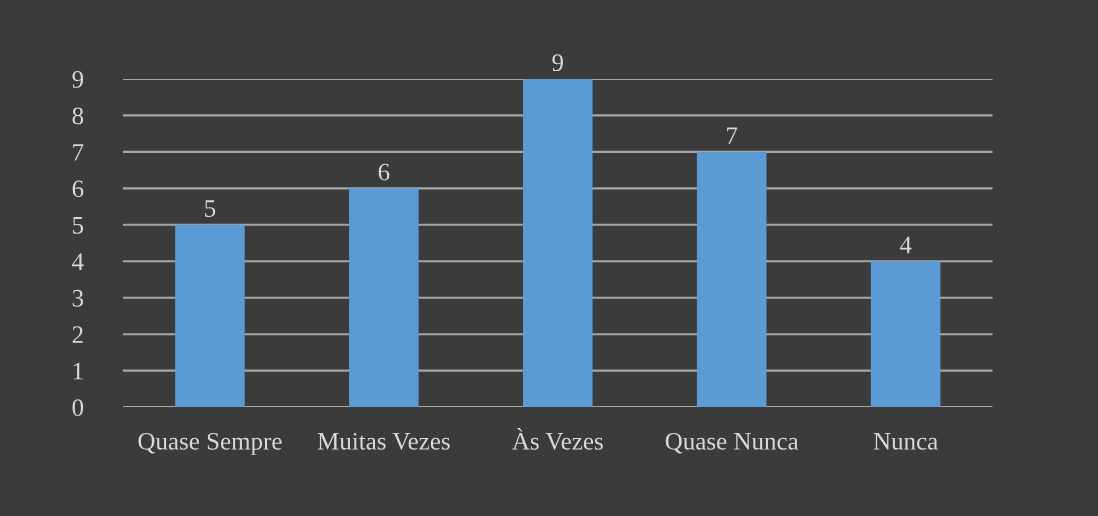 Image resolution: width=1098 pixels, height=516 pixels. Describe the element at coordinates (558, 63) in the screenshot. I see `data-label: 9` at that location.